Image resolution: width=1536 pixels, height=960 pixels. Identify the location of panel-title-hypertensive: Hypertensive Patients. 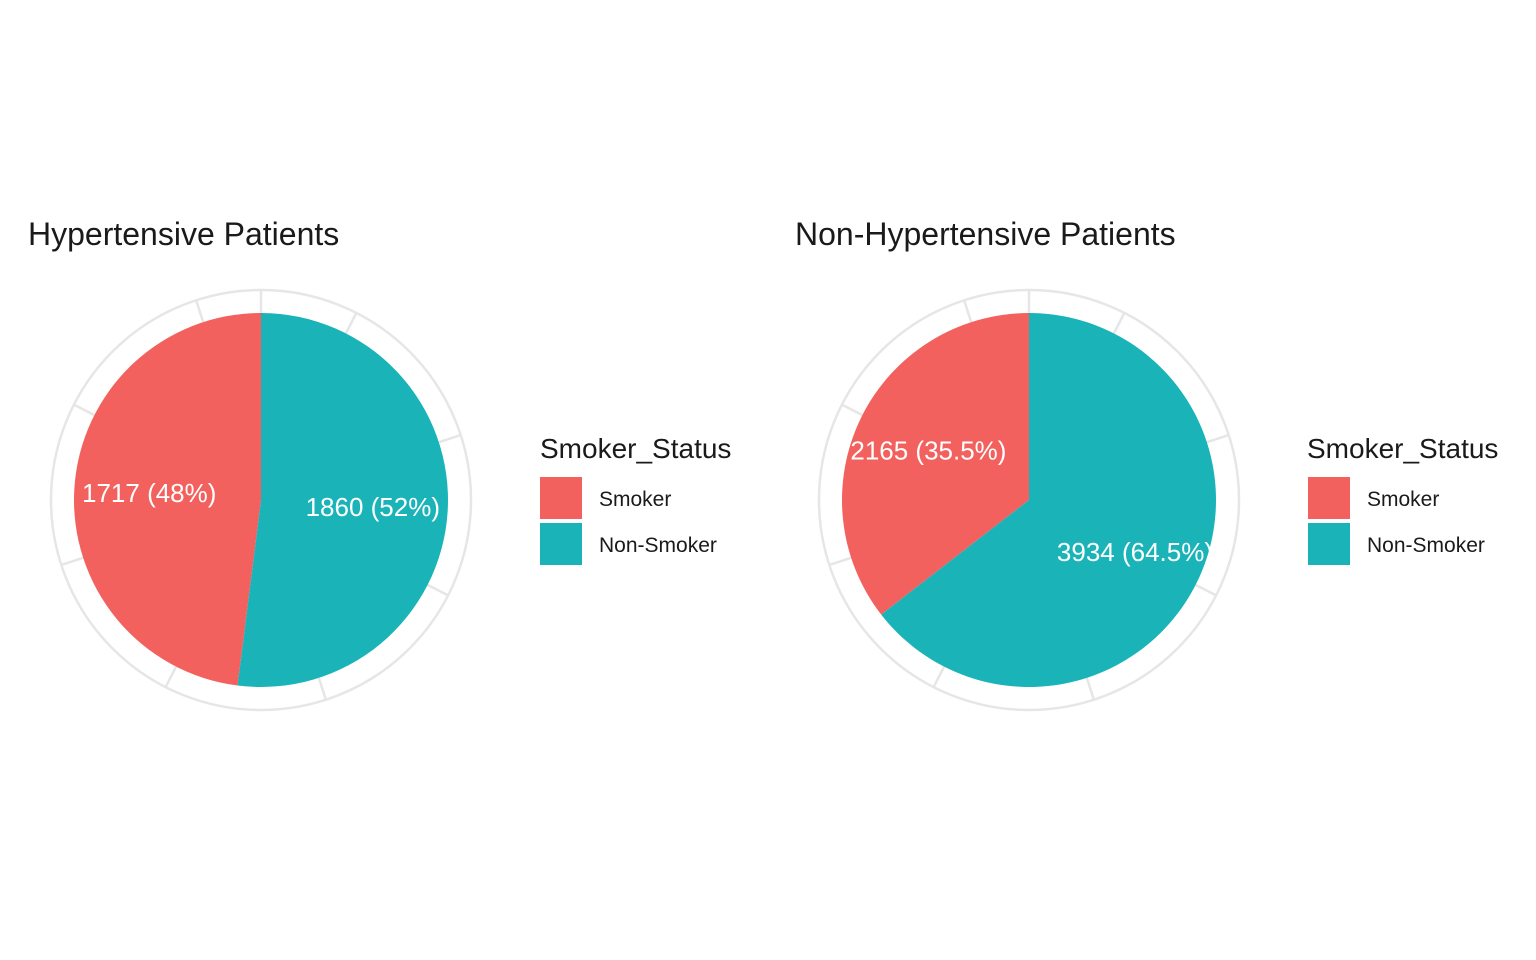
(183, 234).